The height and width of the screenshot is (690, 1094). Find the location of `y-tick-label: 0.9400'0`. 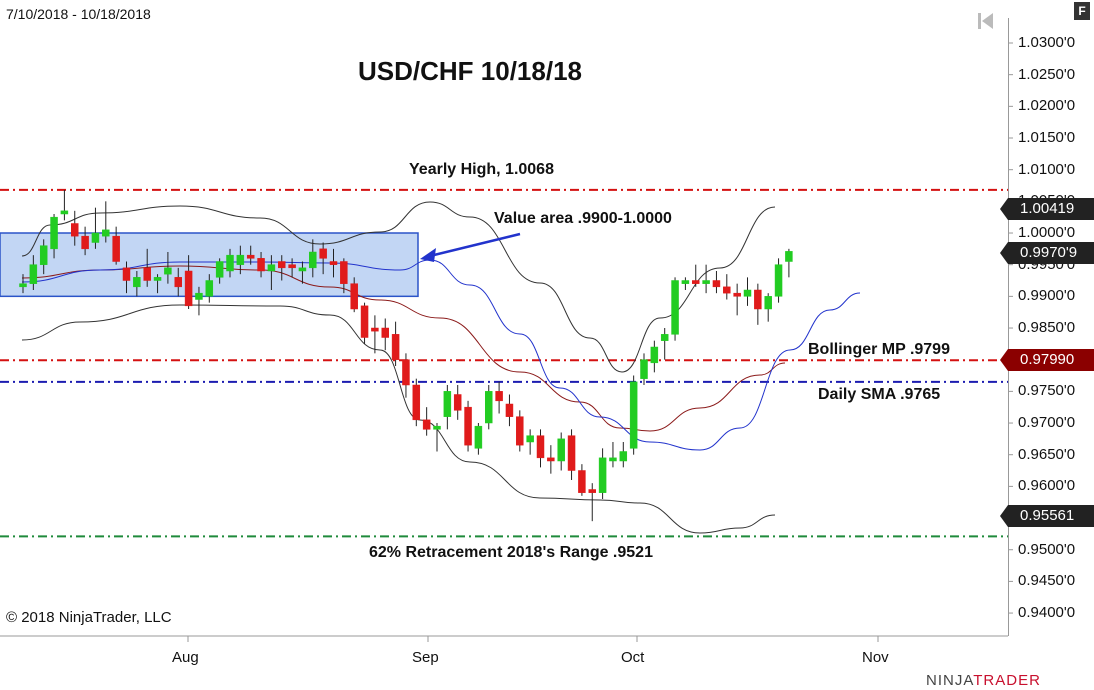

y-tick-label: 0.9400'0 is located at coordinates (1047, 613).